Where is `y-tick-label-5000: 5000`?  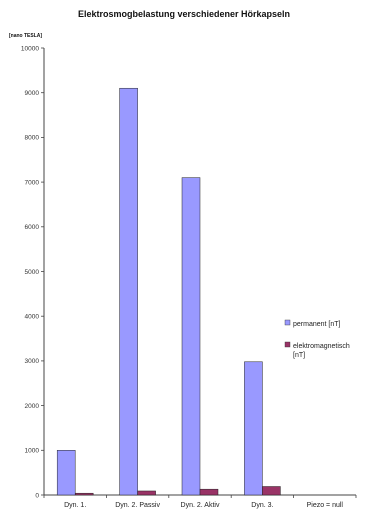 y-tick-label-5000: 5000 is located at coordinates (32, 272).